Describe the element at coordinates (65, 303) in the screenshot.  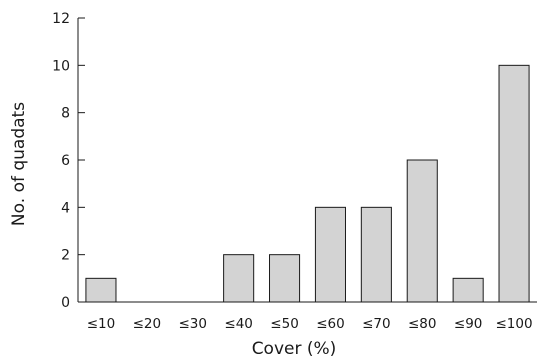
I see `y-tick-label: 0` at that location.